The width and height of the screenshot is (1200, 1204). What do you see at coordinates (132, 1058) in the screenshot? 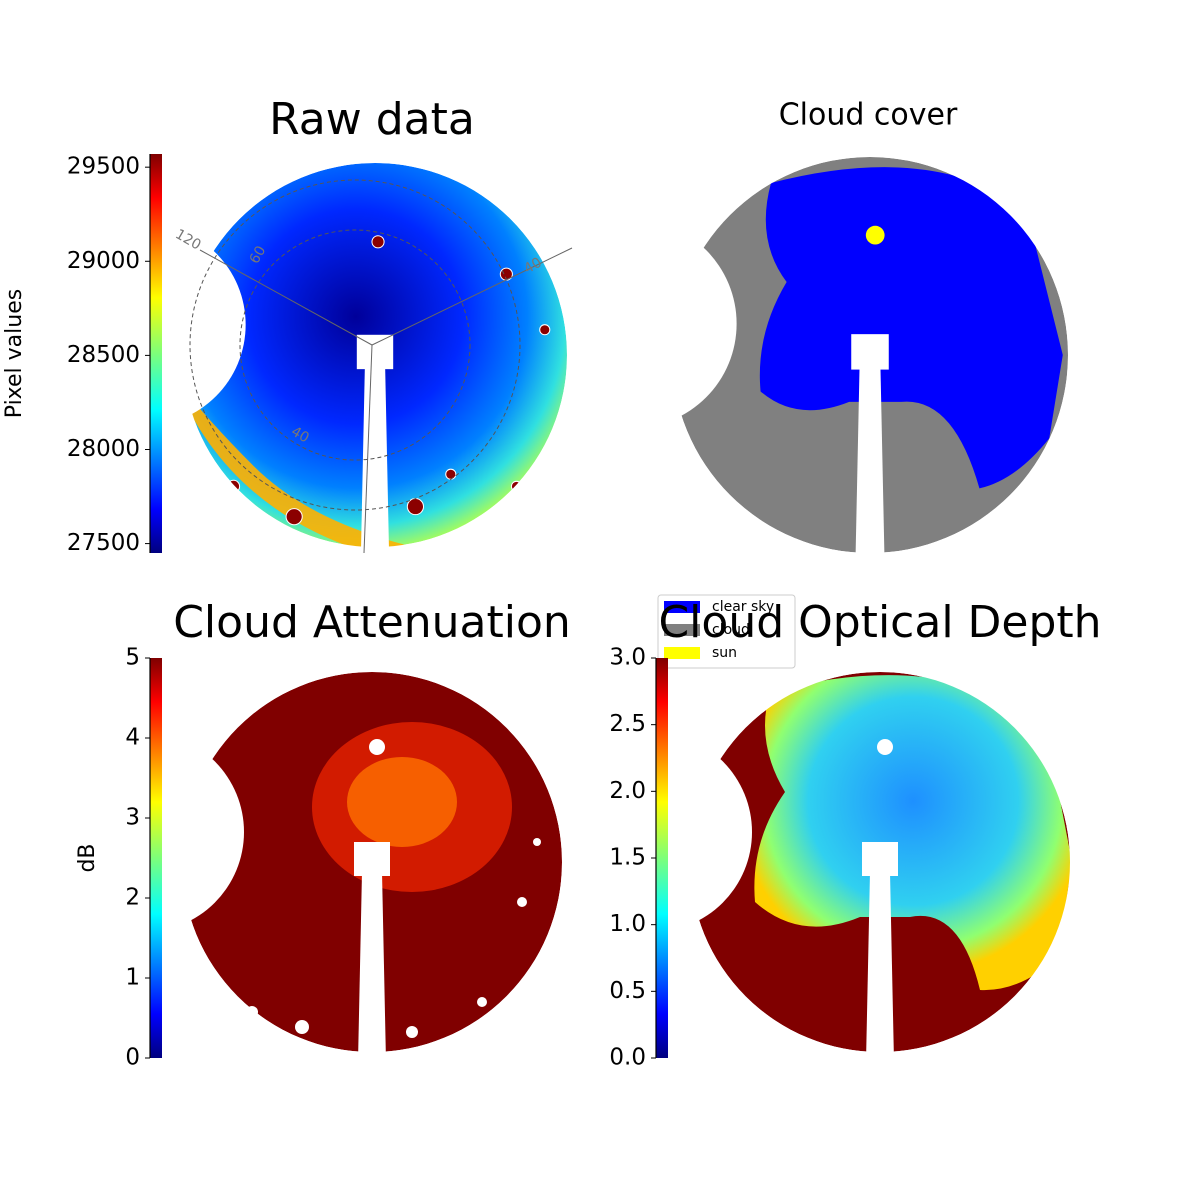
I see `colorbar-tick-label: 0` at bounding box center [132, 1058].